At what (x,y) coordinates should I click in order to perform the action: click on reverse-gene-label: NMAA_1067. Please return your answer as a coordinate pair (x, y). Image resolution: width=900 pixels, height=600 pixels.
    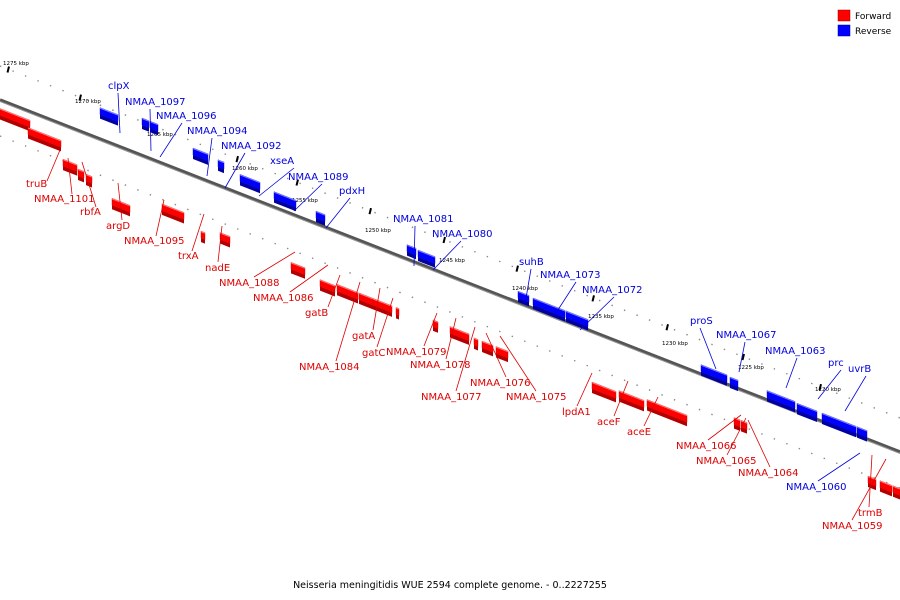
    Looking at the image, I should click on (746, 335).